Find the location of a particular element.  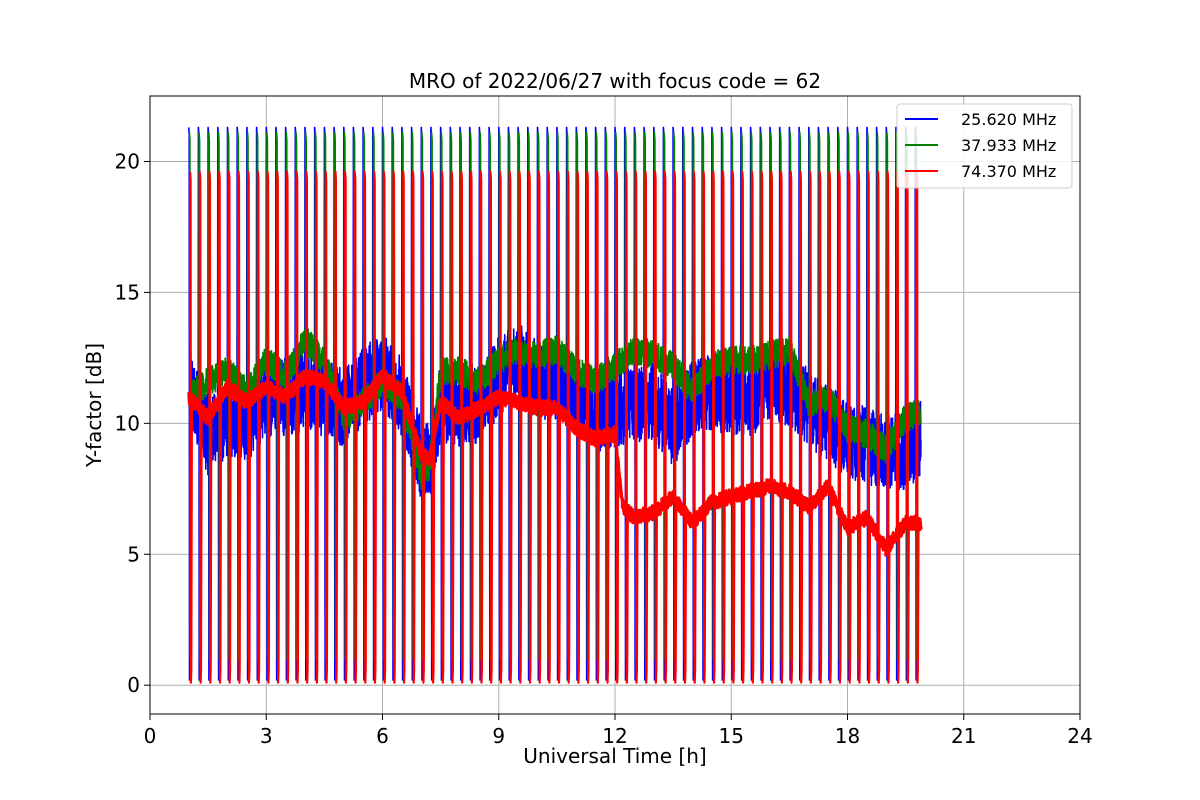

legend-label: 37.933 MHz is located at coordinates (1008, 145).